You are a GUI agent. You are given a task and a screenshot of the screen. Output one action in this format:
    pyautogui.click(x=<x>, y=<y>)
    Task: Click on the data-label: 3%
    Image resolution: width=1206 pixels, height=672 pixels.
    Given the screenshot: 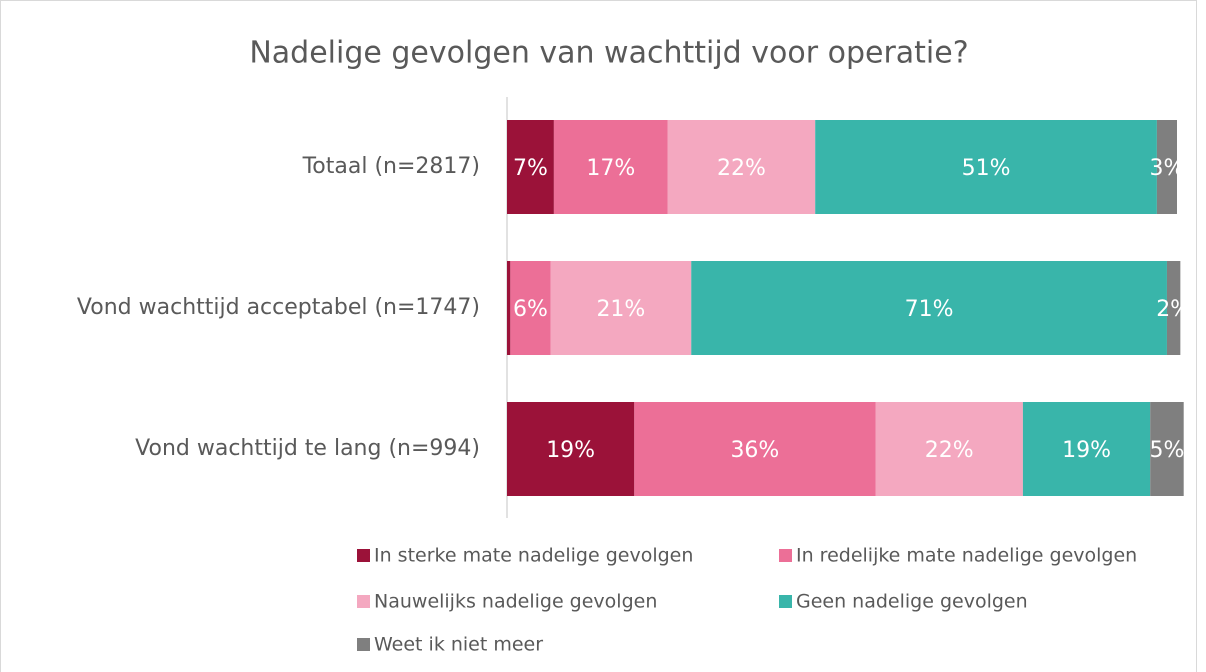 What is the action you would take?
    pyautogui.click(x=1166, y=168)
    